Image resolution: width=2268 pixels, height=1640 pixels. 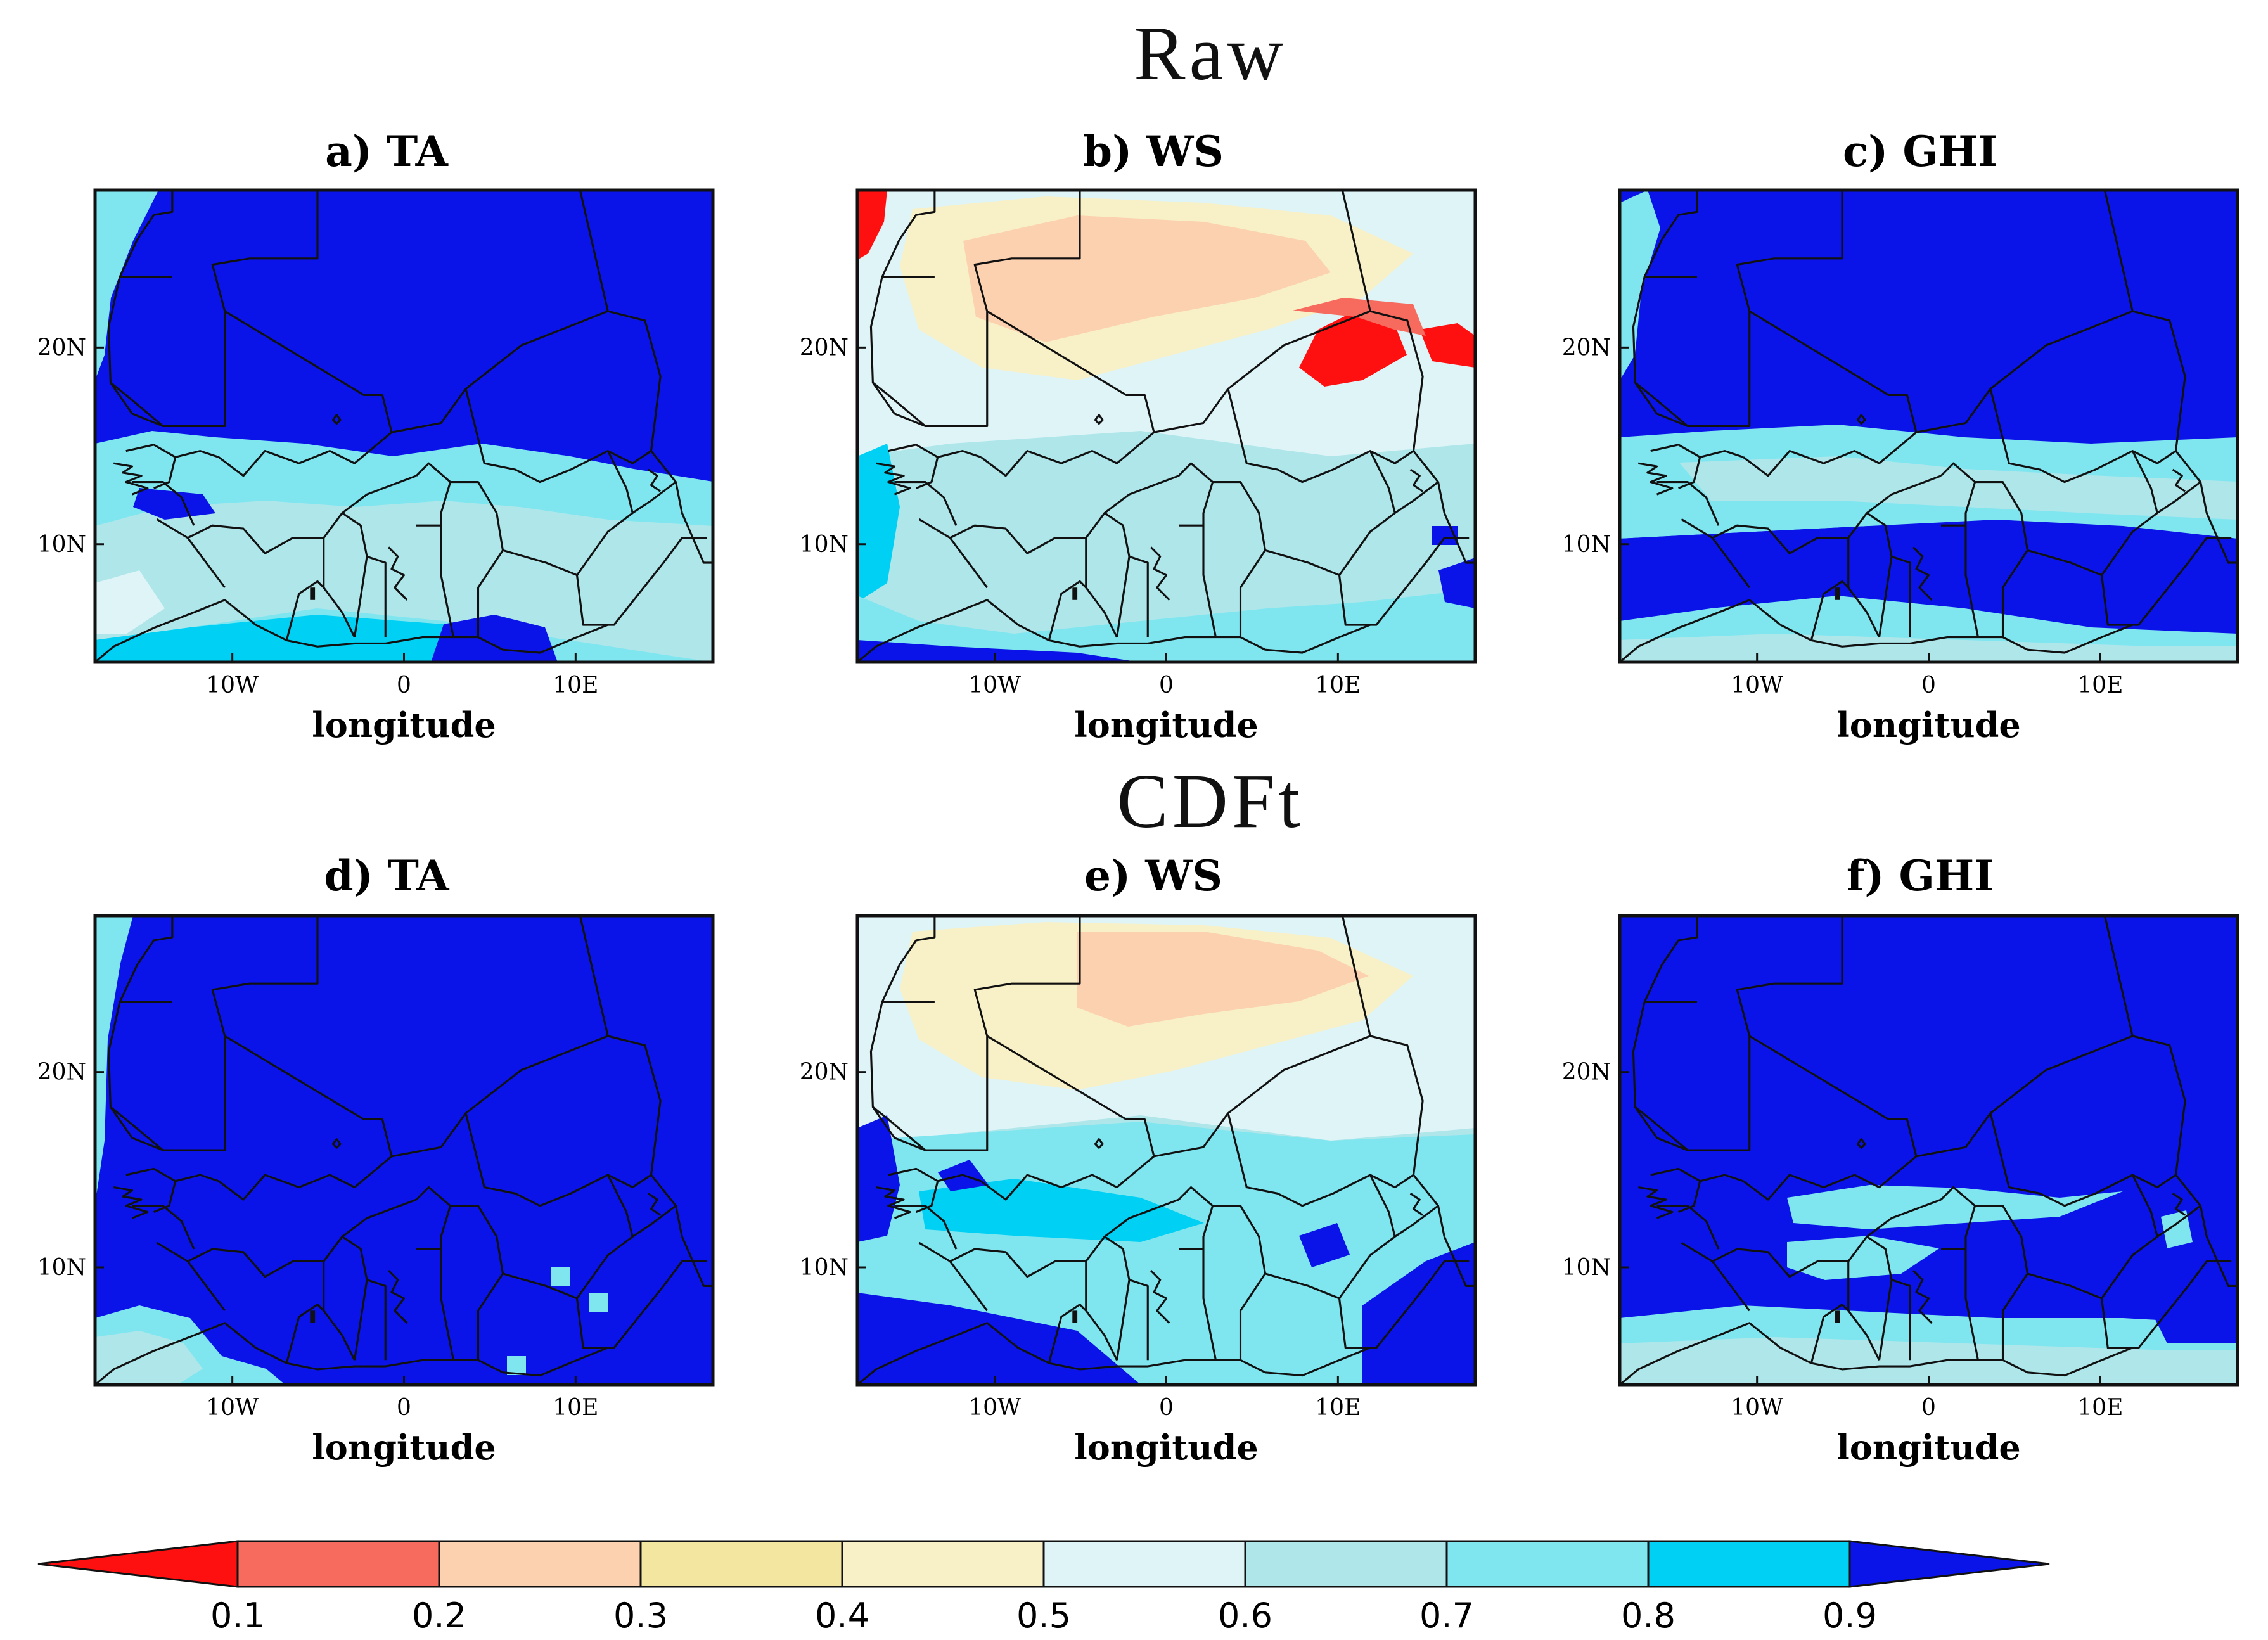 What do you see at coordinates (872, 225) in the screenshot?
I see `field-b-red-nw` at bounding box center [872, 225].